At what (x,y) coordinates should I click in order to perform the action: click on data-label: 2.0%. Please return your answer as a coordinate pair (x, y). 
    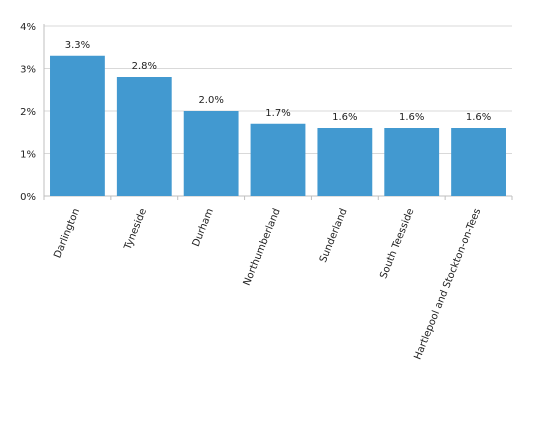
    Looking at the image, I should click on (210, 100).